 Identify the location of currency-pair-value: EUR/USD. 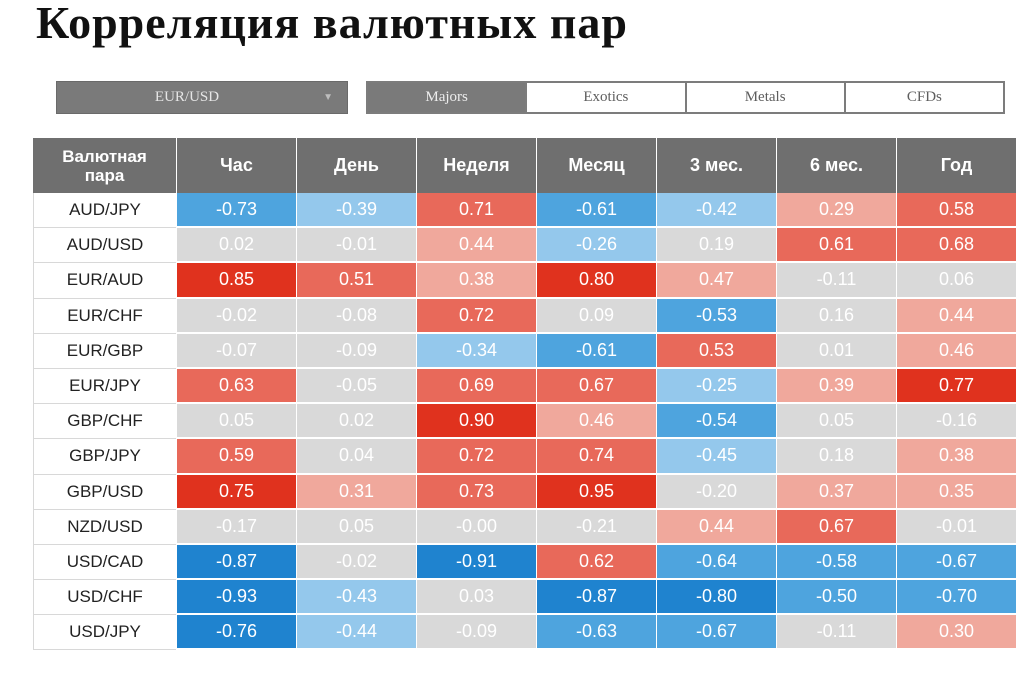
(187, 97).